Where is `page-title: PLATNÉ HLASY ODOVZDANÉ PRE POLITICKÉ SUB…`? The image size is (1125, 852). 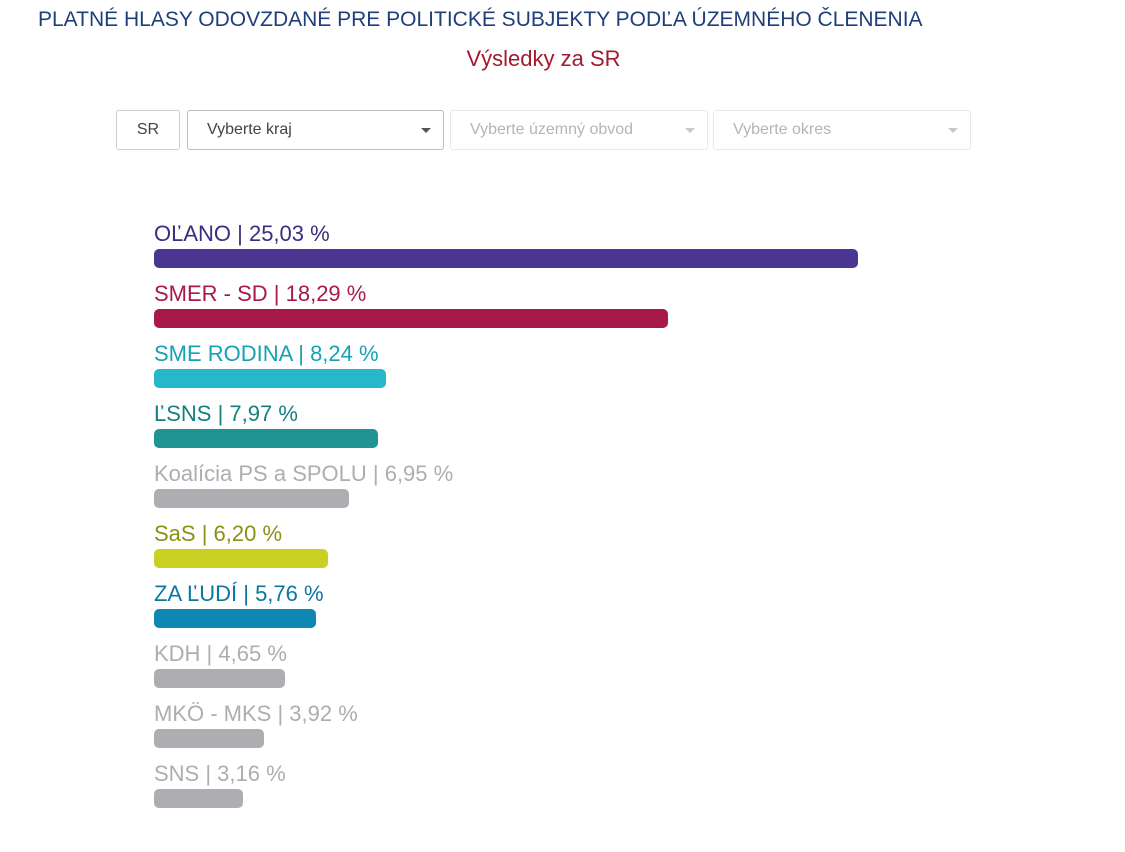
page-title: PLATNÉ HLASY ODOVZDANÉ PRE POLITICKÉ SUB… is located at coordinates (480, 19).